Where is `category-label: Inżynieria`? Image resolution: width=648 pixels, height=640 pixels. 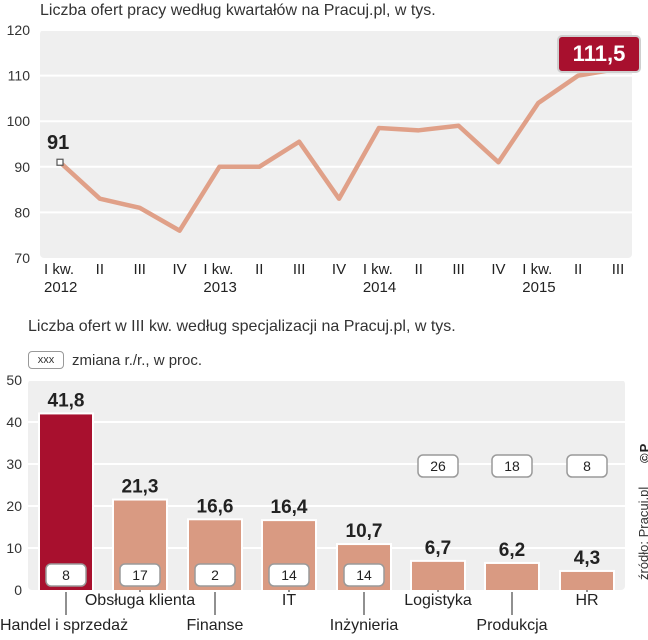
category-label: Inżynieria is located at coordinates (364, 625).